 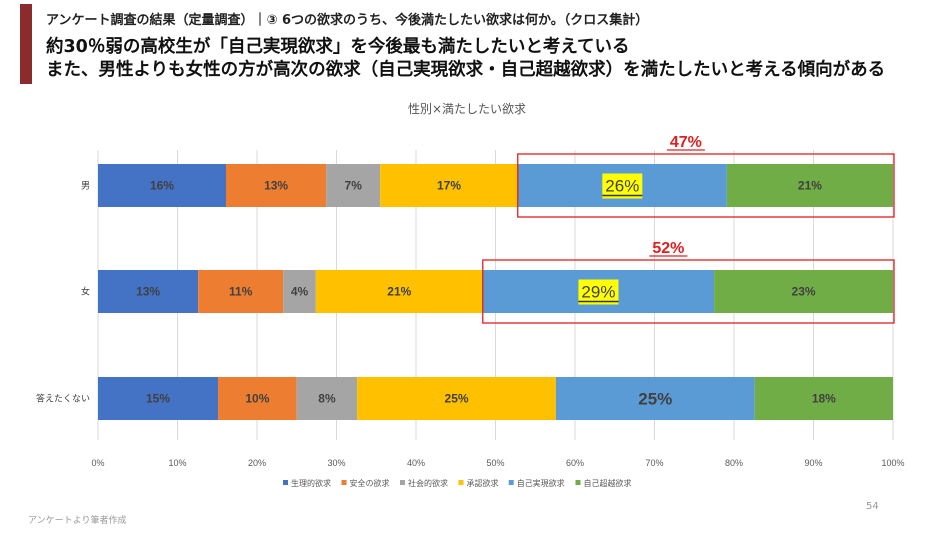 What do you see at coordinates (370, 483) in the screenshot?
I see `legend-label: 安全の欲求` at bounding box center [370, 483].